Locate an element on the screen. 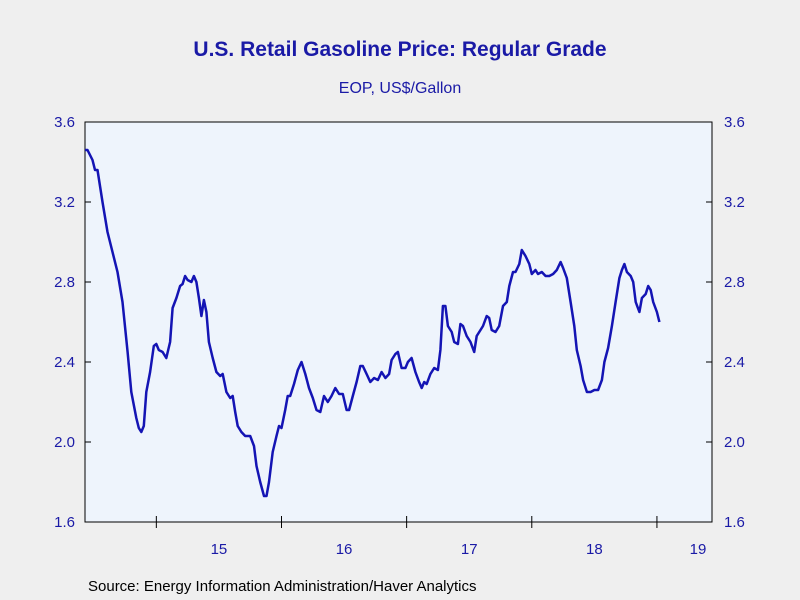 The height and width of the screenshot is (600, 800). x-tick-label: 15 is located at coordinates (219, 549).